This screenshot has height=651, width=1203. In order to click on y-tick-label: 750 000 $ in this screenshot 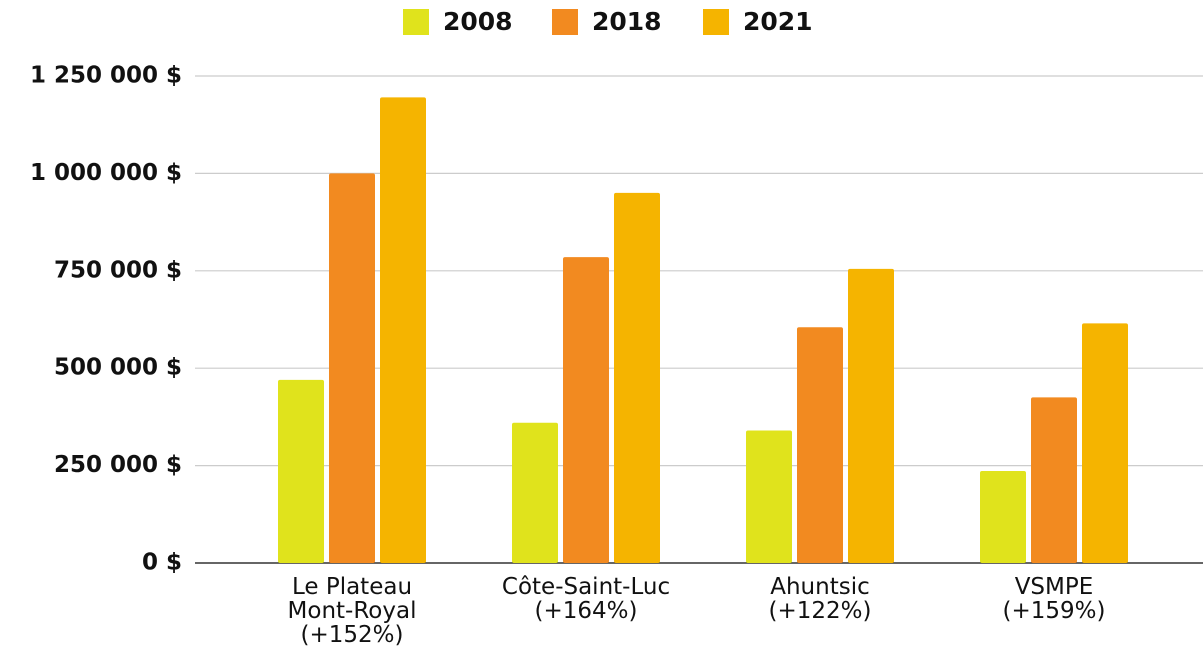, I will do `click(118, 270)`.